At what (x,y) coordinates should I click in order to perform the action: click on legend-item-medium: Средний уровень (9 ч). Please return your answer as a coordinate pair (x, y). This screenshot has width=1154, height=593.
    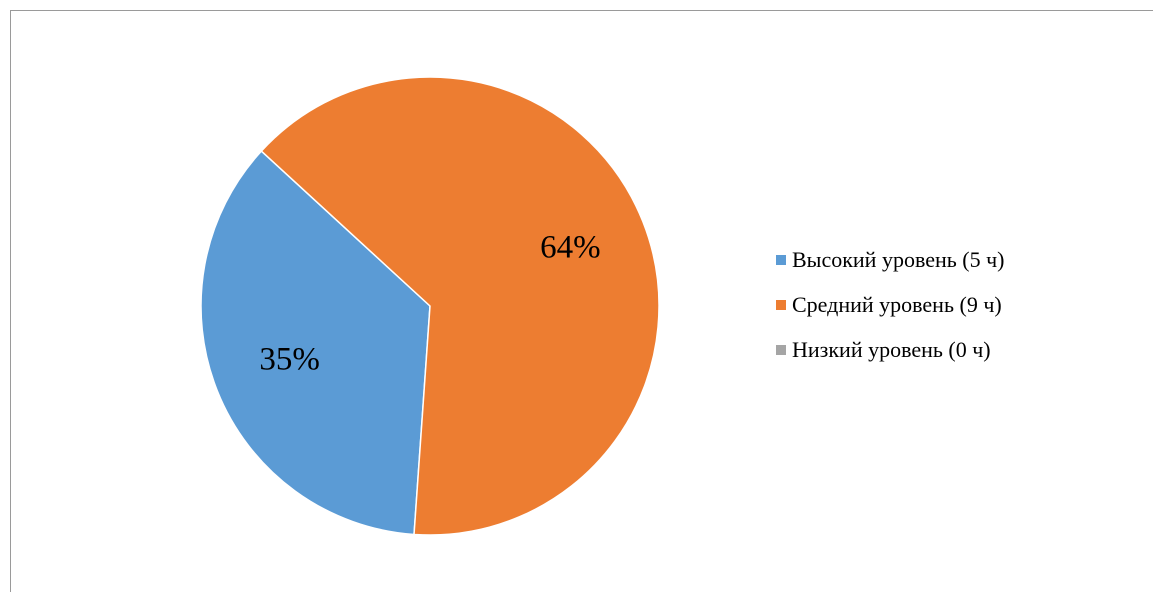
    Looking at the image, I should click on (890, 304).